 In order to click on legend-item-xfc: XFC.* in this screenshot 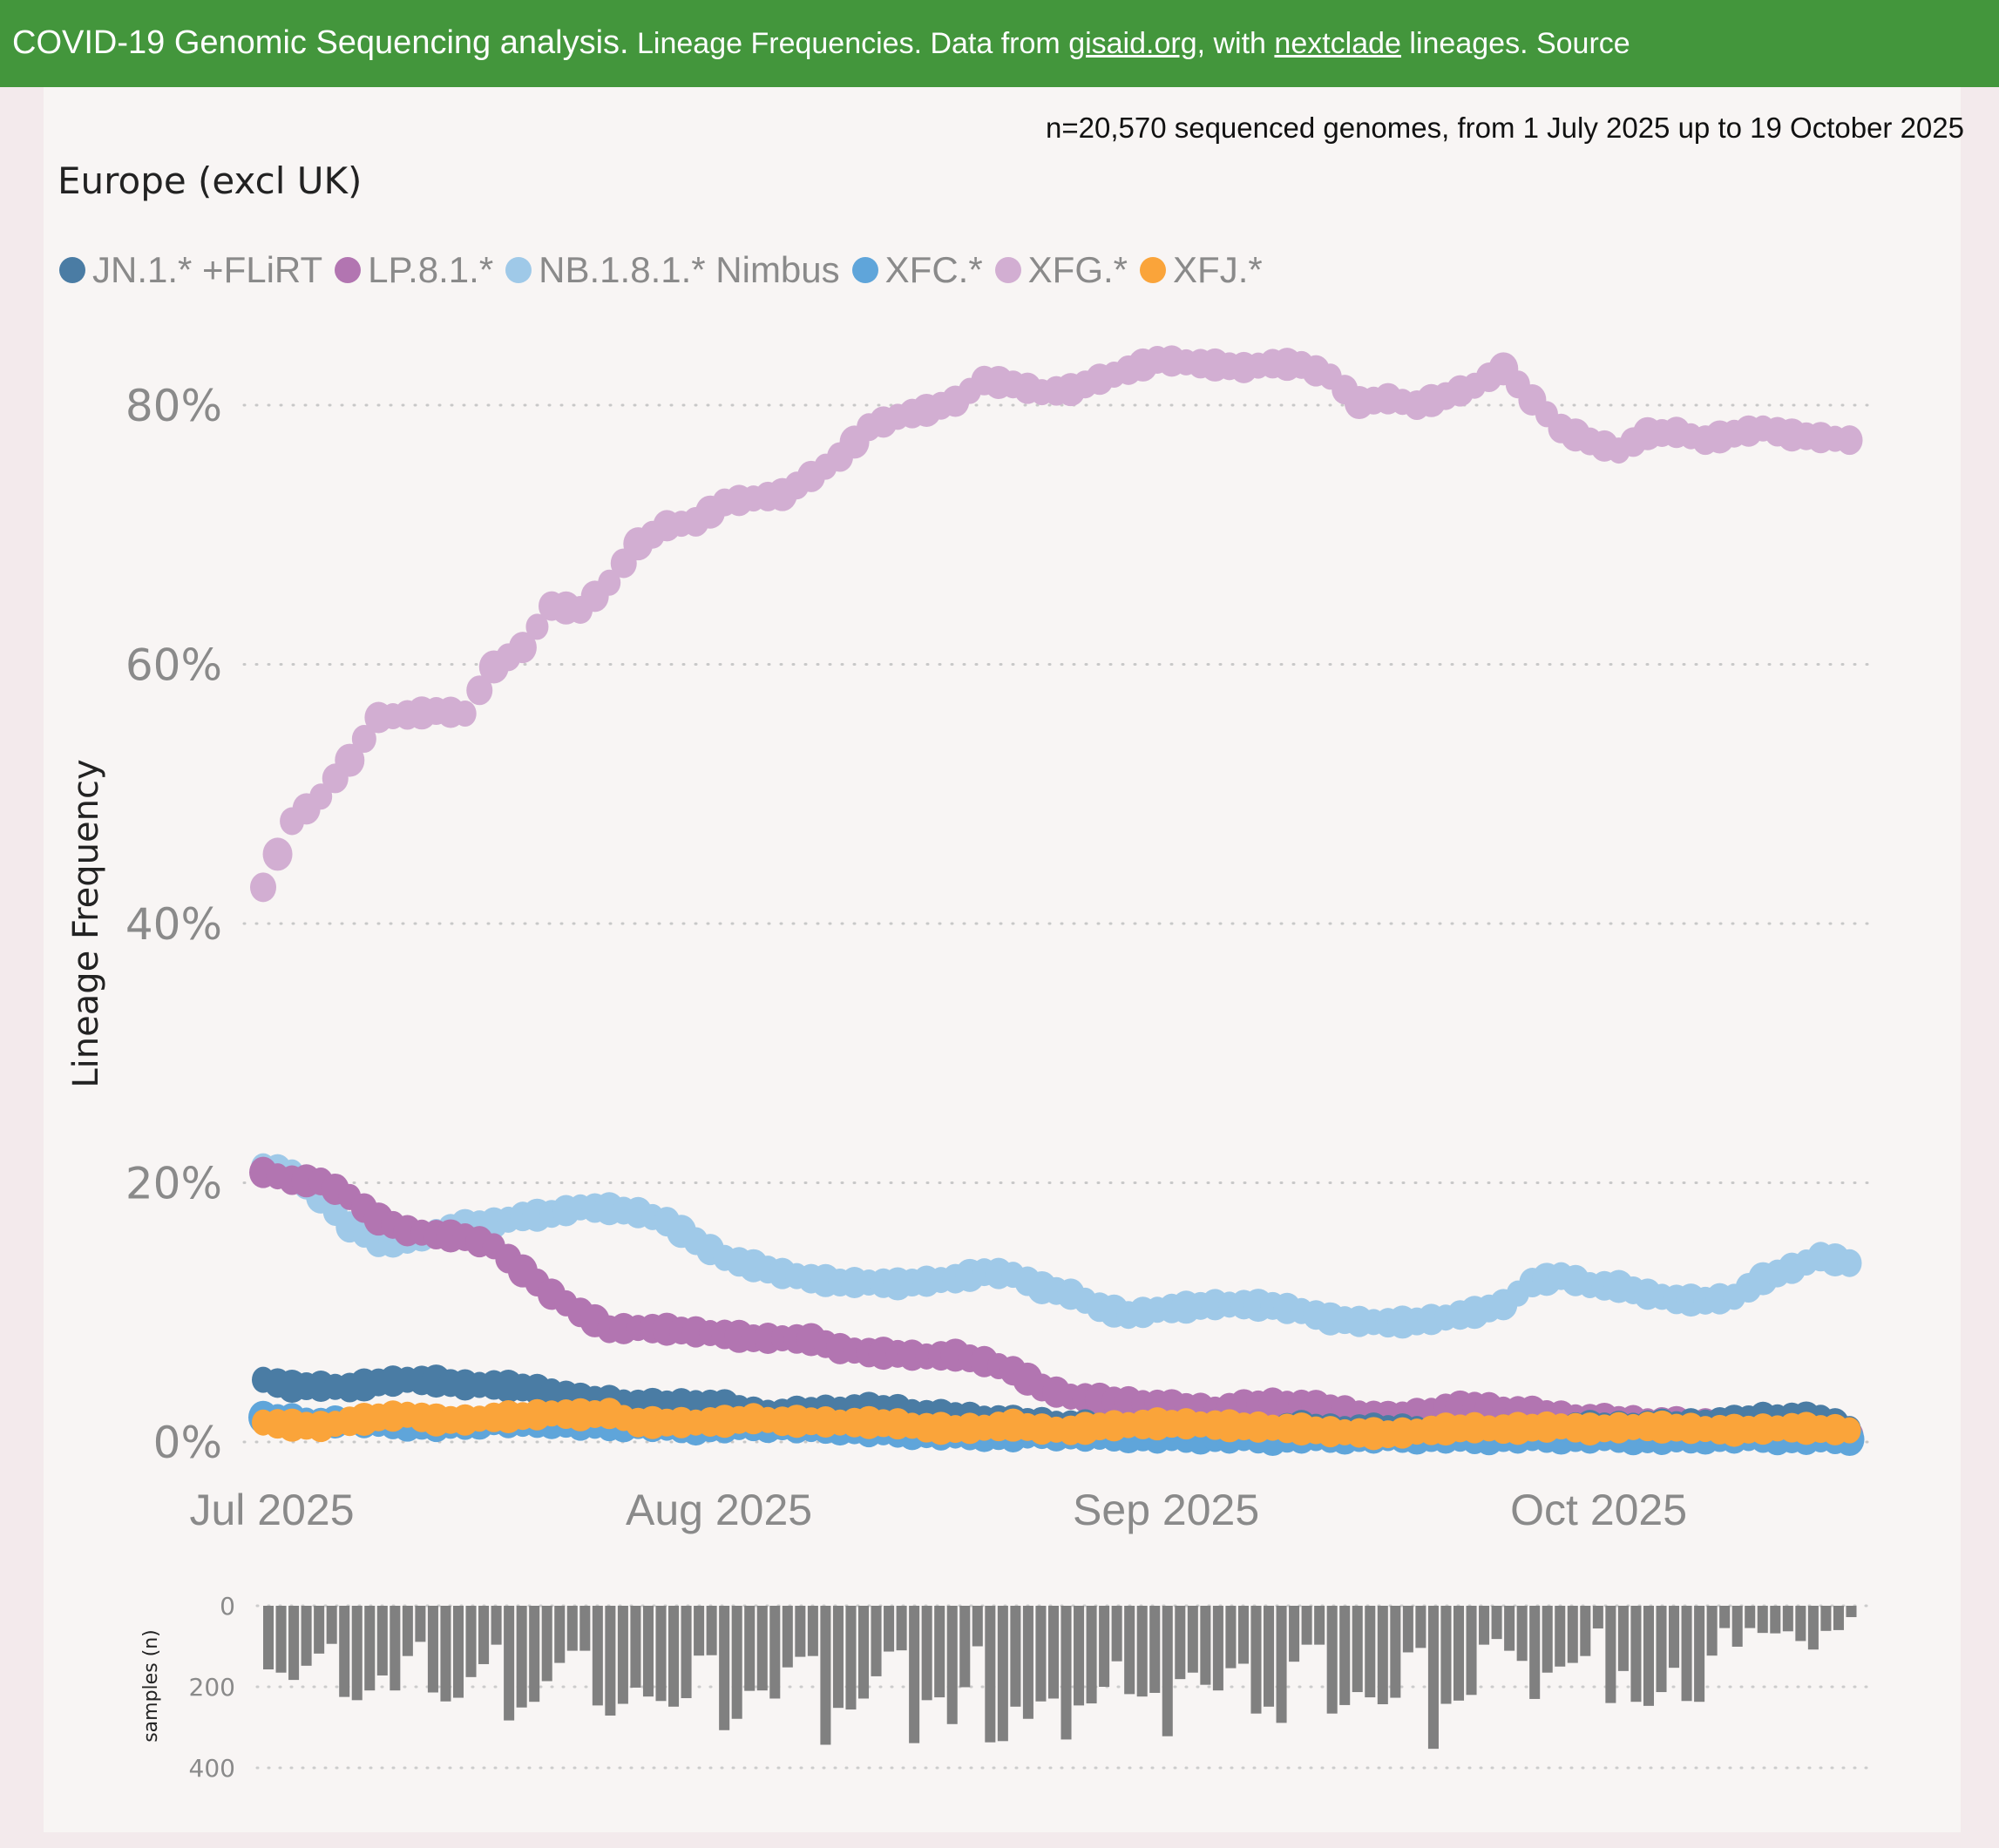, I will do `click(917, 270)`.